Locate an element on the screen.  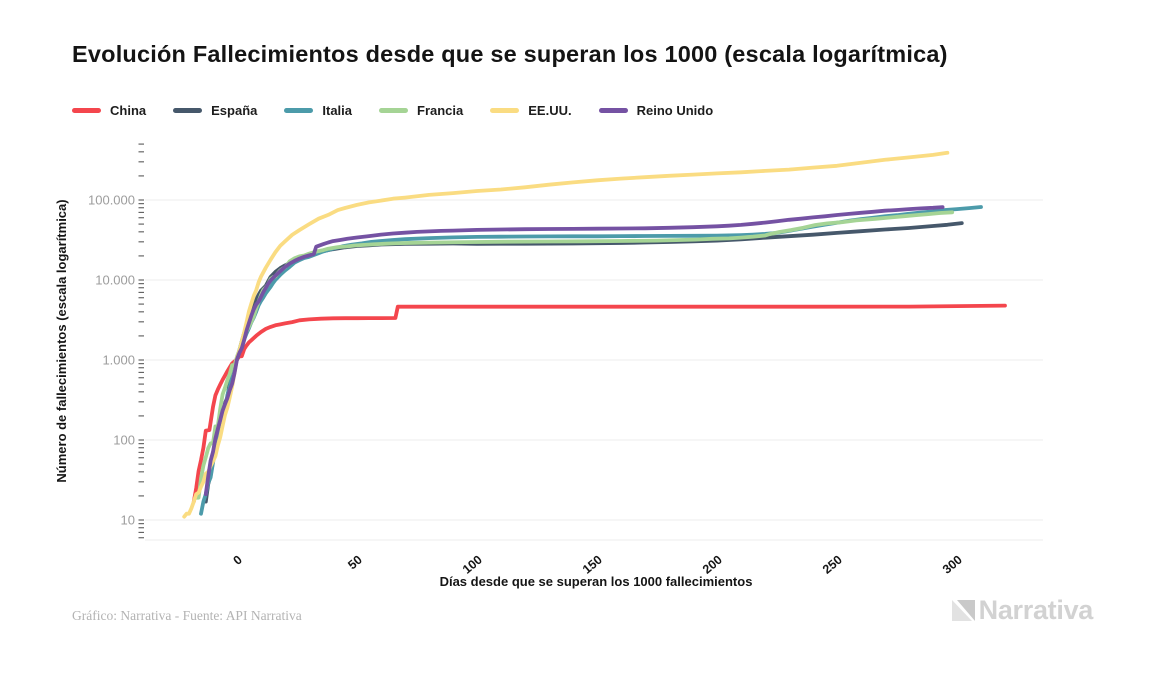
legend-item-ee-uu: EE.UU. is located at coordinates (531, 110).